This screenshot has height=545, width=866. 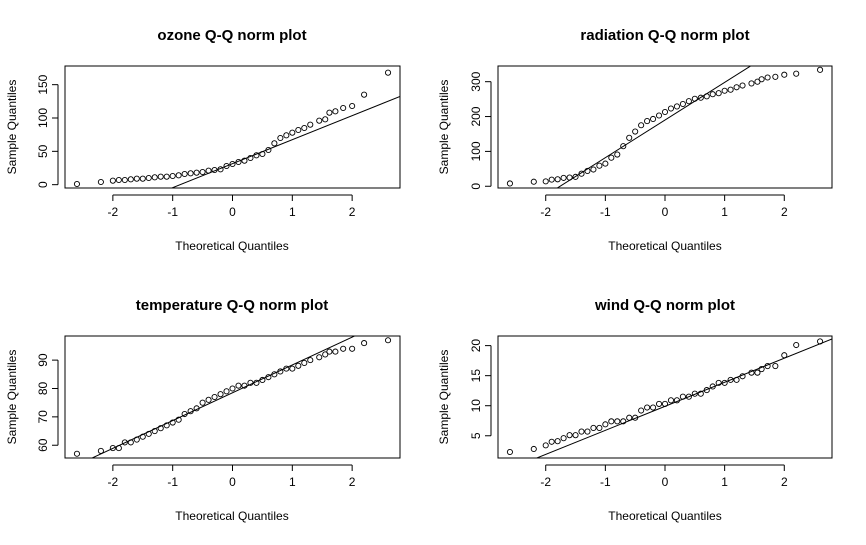 I want to click on y-tick-label: 0, so click(x=43, y=184).